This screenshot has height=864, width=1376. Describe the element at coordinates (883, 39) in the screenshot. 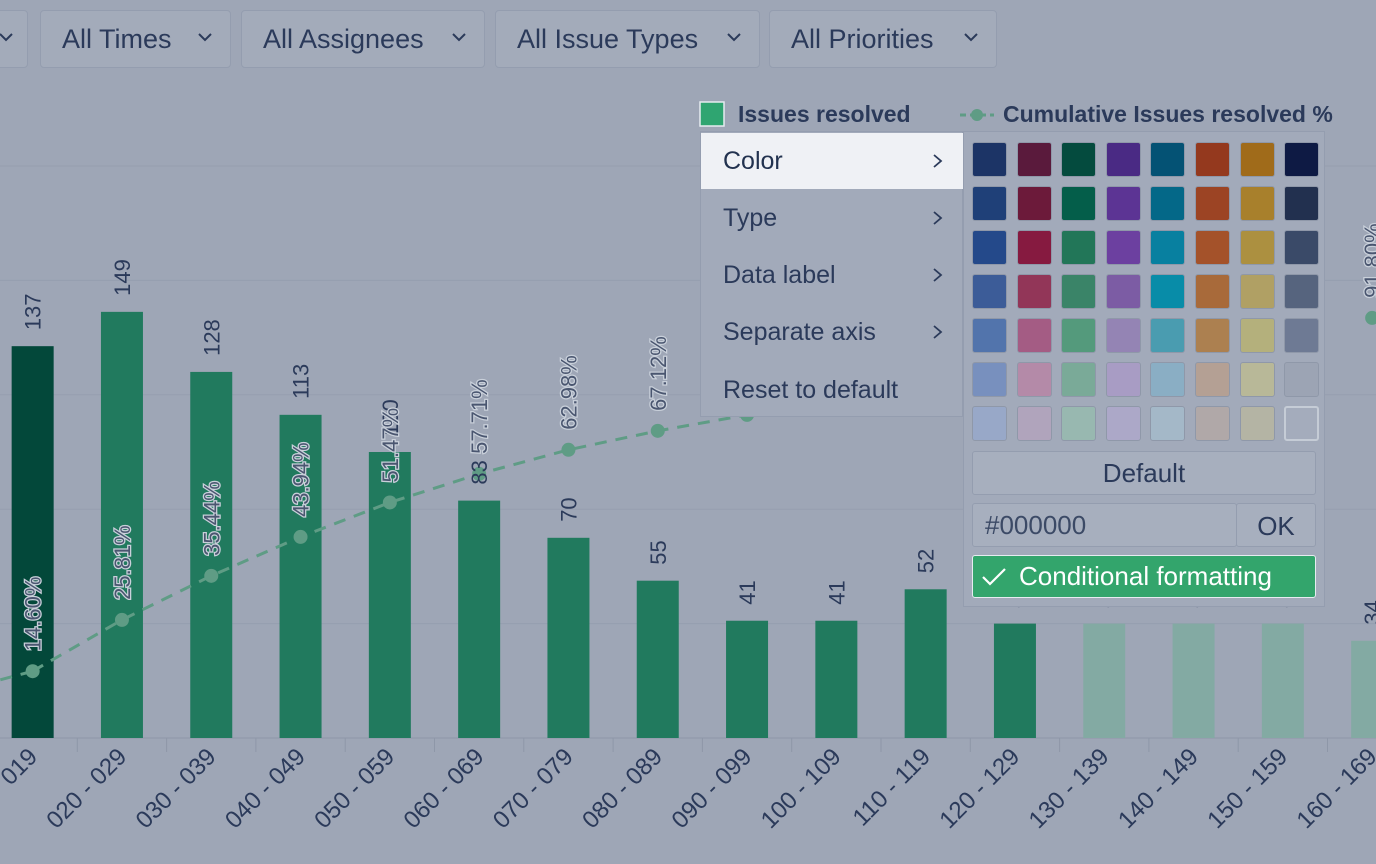

I see `filter-dropdown: All Priorities` at that location.